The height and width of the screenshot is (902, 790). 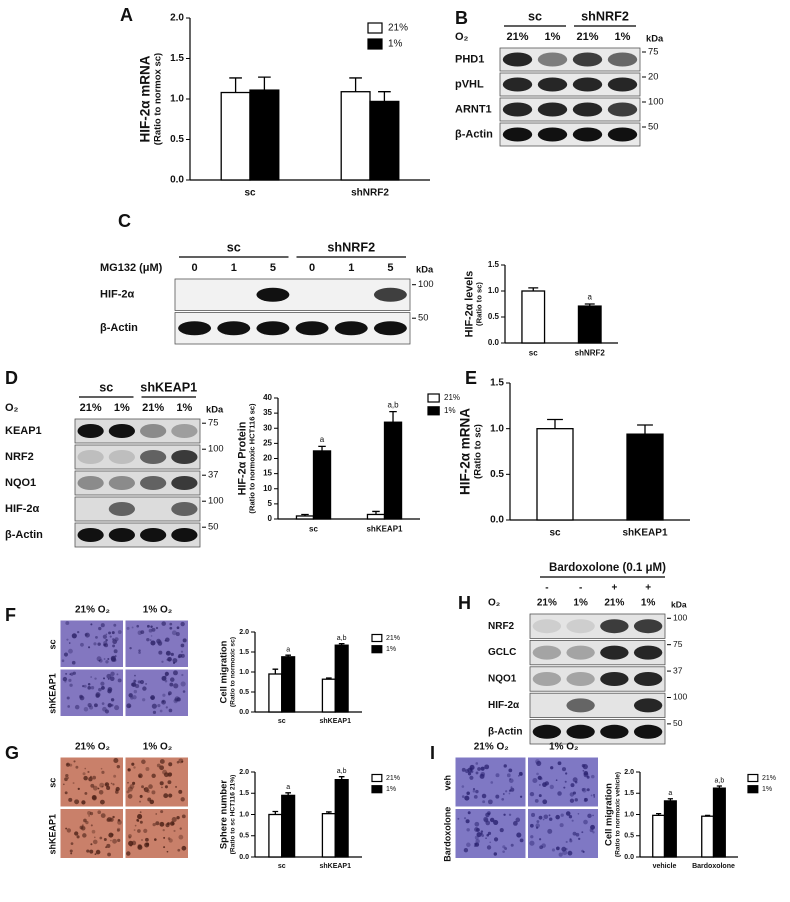 What do you see at coordinates (580, 603) in the screenshot?
I see `lane-label: 1%` at bounding box center [580, 603].